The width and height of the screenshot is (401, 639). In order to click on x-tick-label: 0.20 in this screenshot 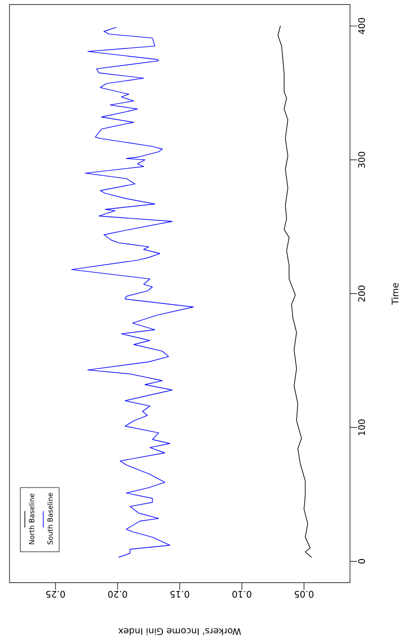, I will do `click(118, 594)`.